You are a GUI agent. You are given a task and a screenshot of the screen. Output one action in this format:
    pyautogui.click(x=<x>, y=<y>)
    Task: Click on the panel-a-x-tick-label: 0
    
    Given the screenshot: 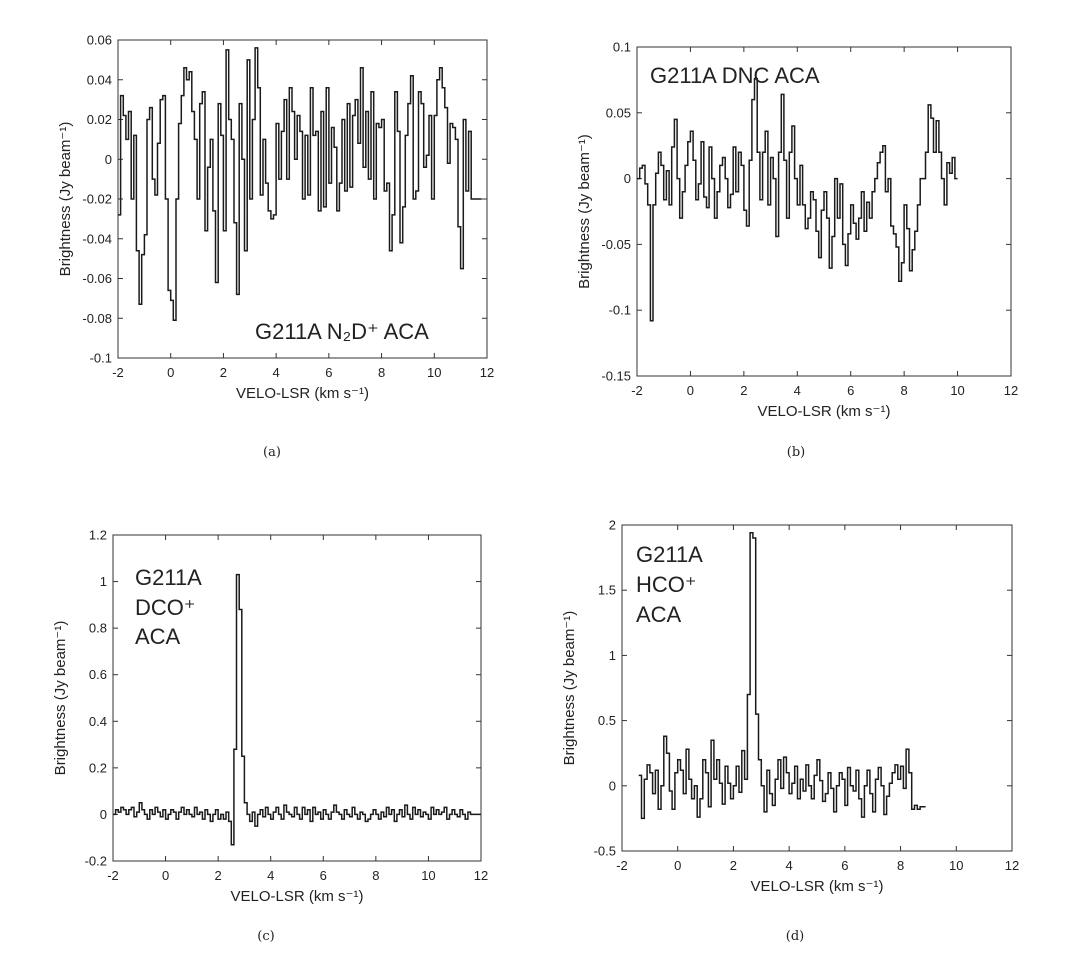 What is the action you would take?
    pyautogui.click(x=170, y=372)
    